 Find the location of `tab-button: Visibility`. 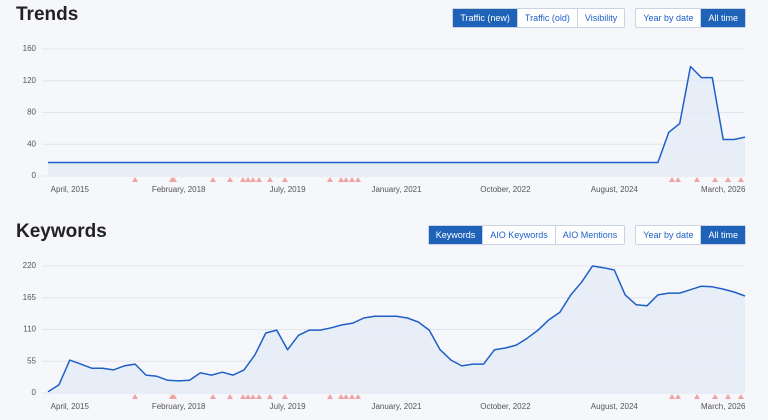

tab-button: Visibility is located at coordinates (600, 18).